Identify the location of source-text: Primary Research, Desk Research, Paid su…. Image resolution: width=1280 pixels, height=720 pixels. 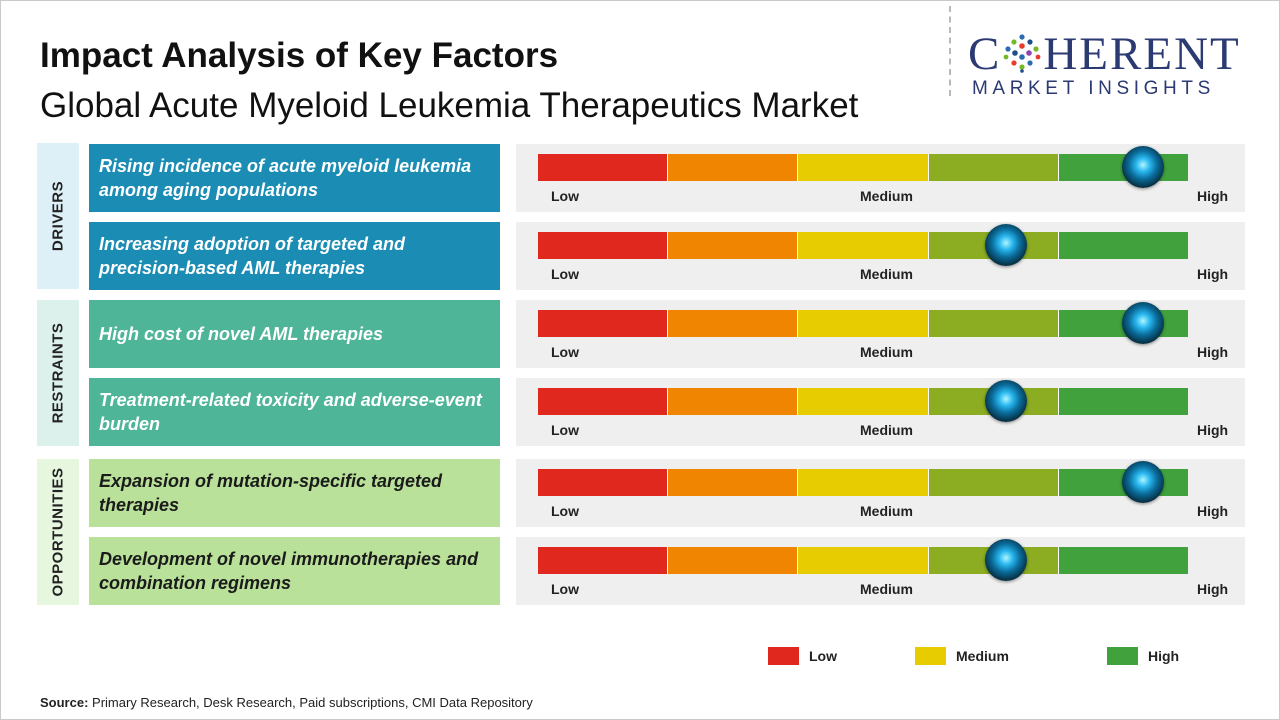
(310, 702).